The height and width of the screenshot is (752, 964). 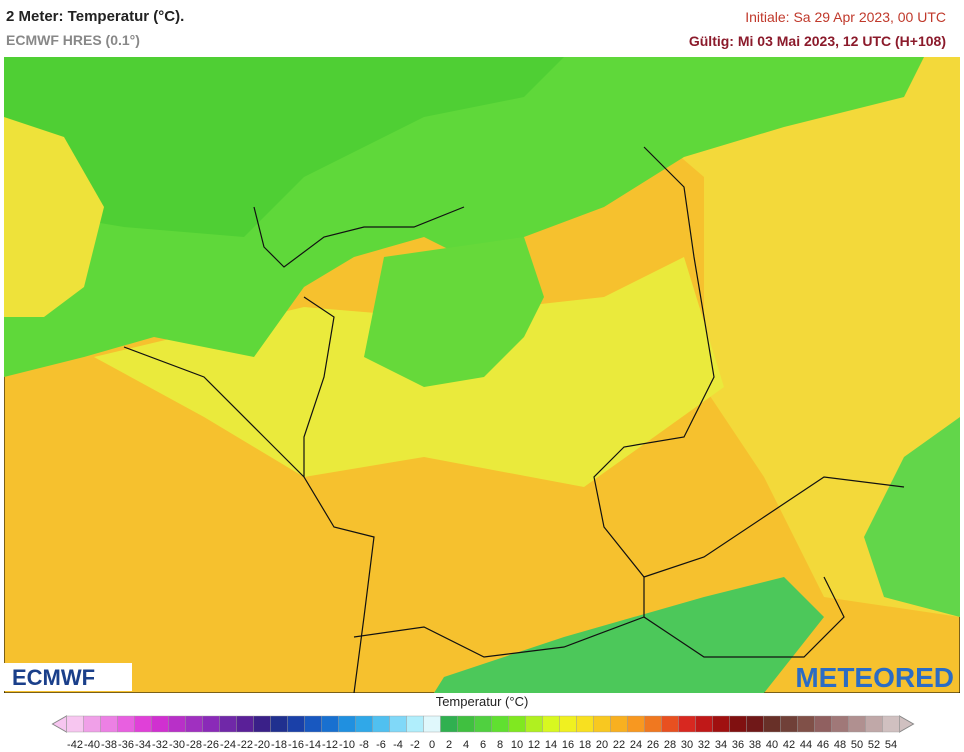 What do you see at coordinates (279, 745) in the screenshot?
I see `colorbar-label: -18` at bounding box center [279, 745].